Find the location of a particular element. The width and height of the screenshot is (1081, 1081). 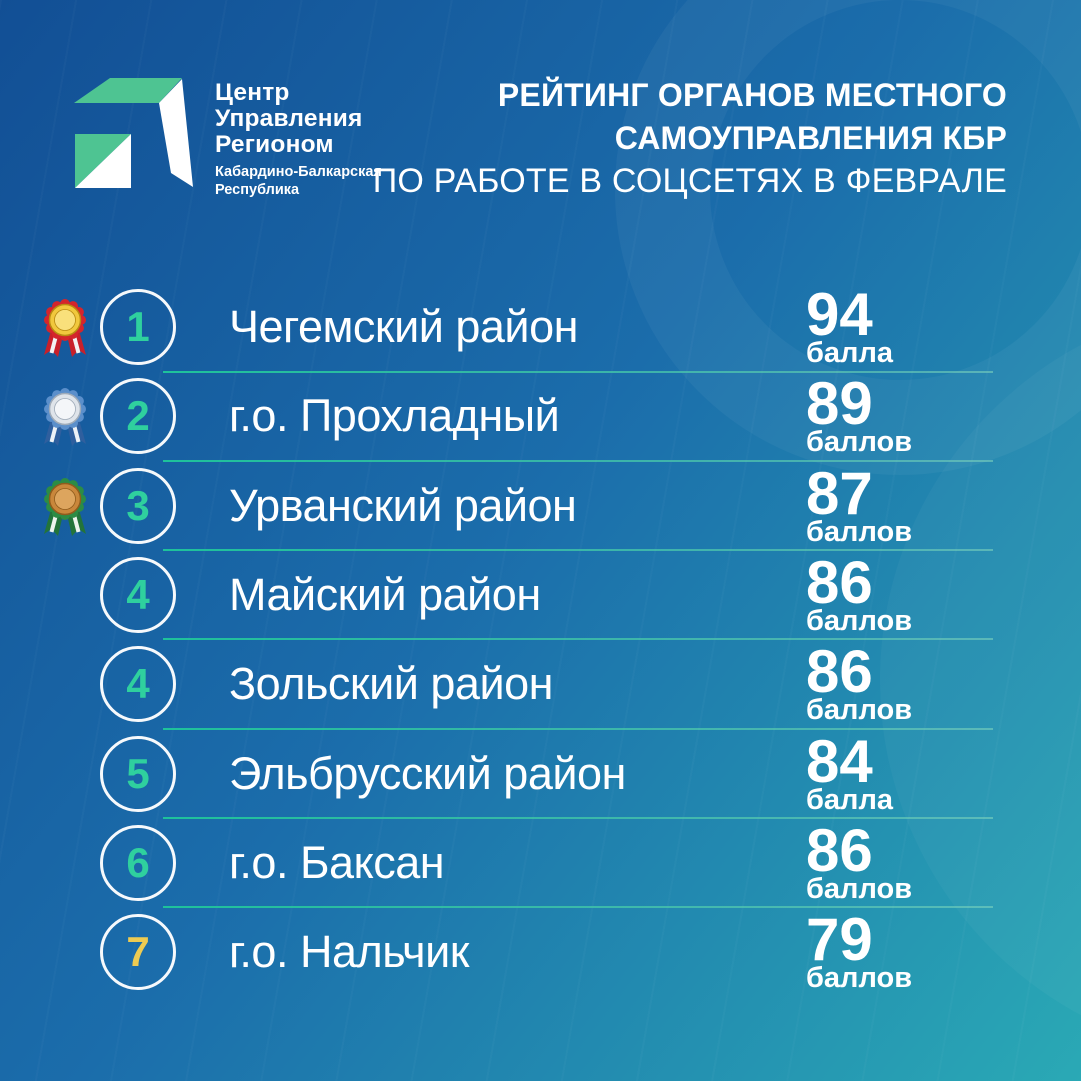

municipality-name: г.о. Прохладный is located at coordinates (394, 416).